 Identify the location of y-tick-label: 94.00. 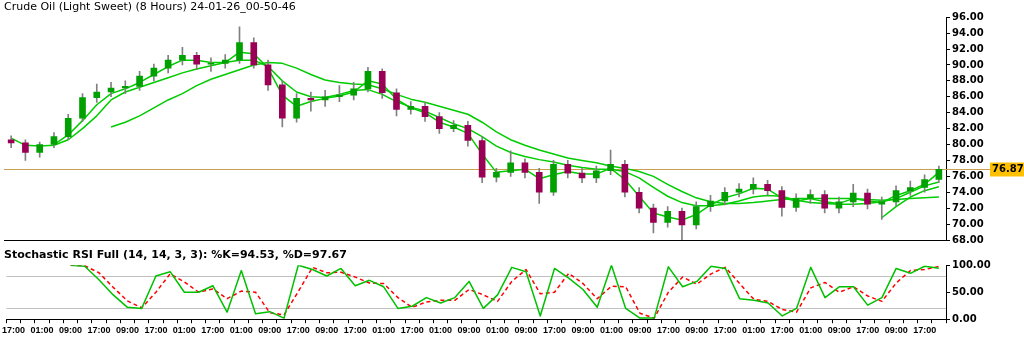
(968, 32).